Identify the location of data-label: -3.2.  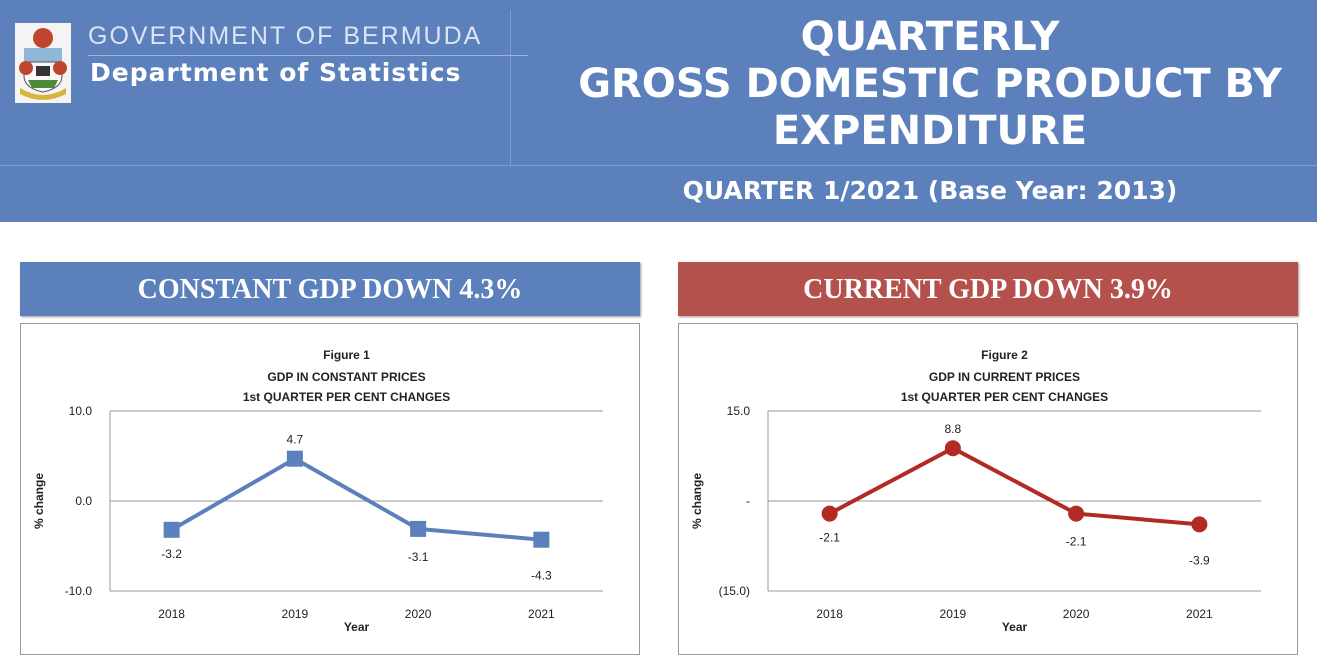
(171, 554).